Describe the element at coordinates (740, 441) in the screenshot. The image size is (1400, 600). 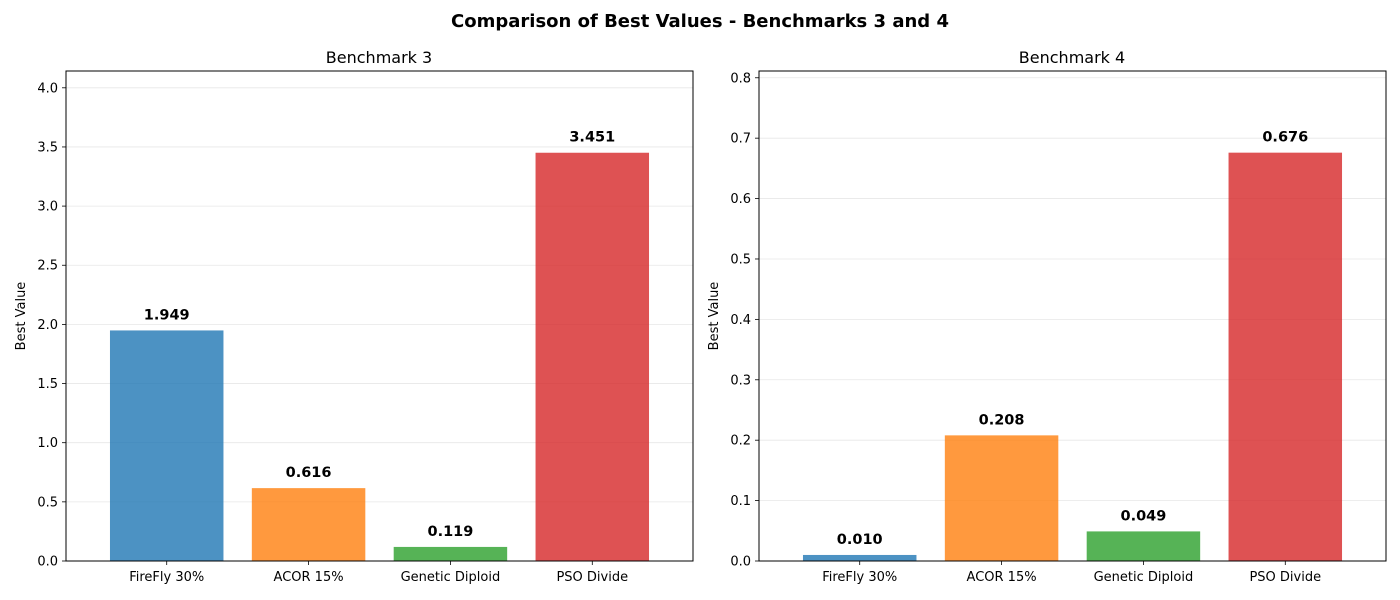
I see `y-tick-label: 0.2` at that location.